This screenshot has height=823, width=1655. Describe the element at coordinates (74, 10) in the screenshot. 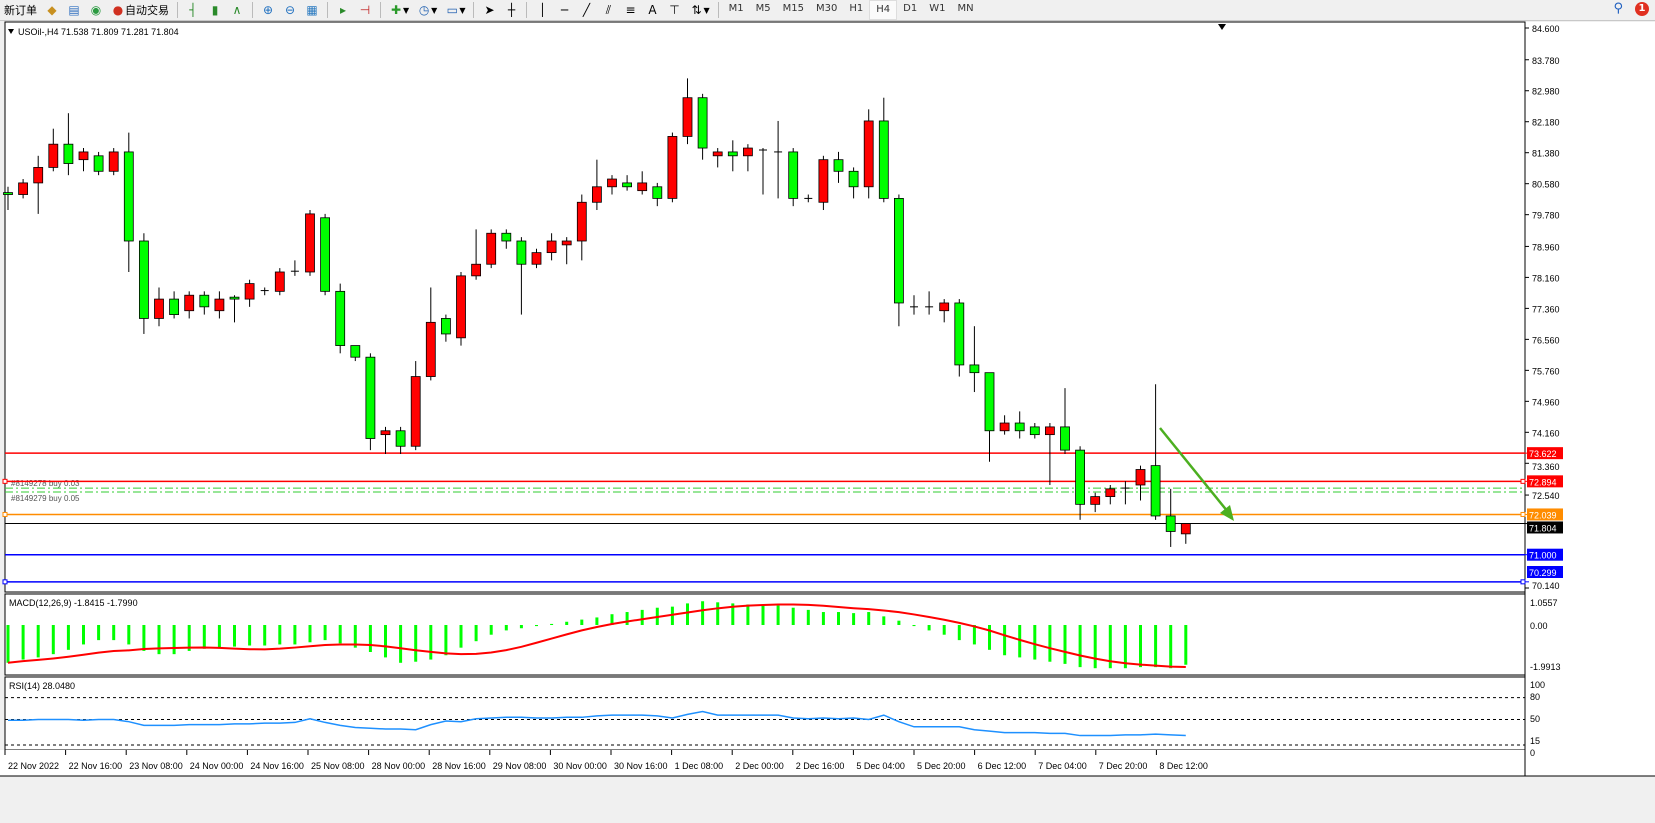

I see `data-window-button: ▤` at that location.